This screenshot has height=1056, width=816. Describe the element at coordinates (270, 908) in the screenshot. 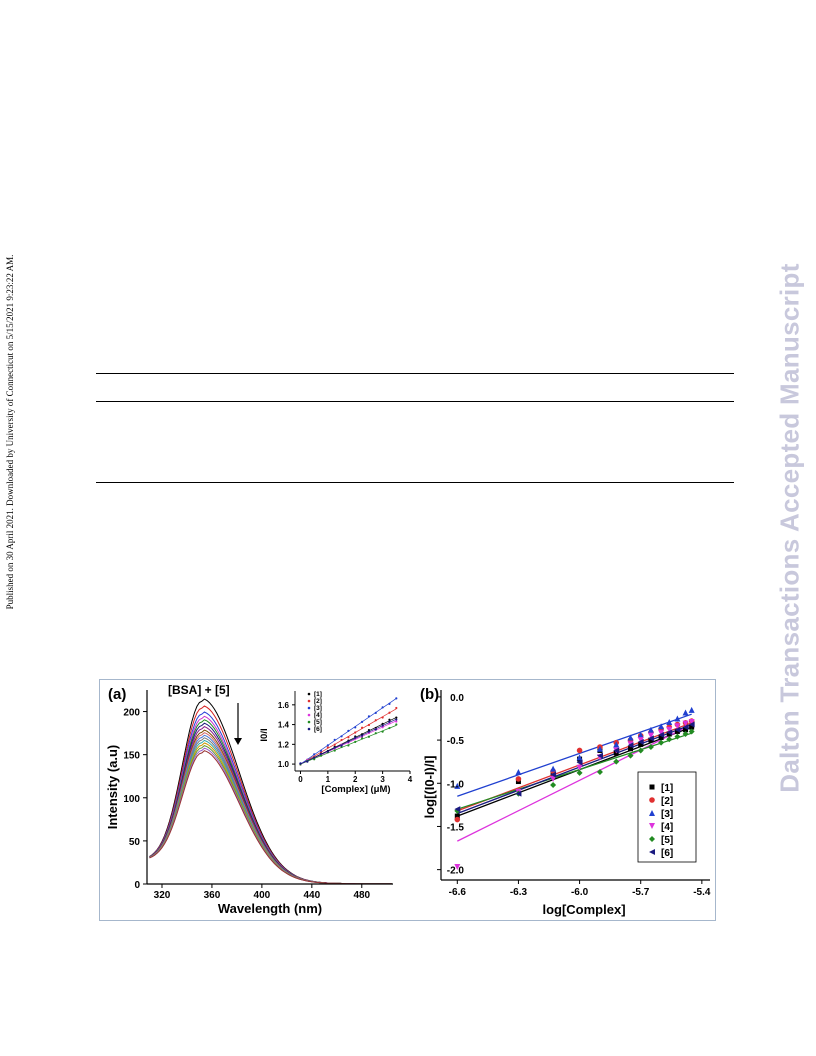

I see `panel-a-x-label: Wavelength (nm)` at that location.